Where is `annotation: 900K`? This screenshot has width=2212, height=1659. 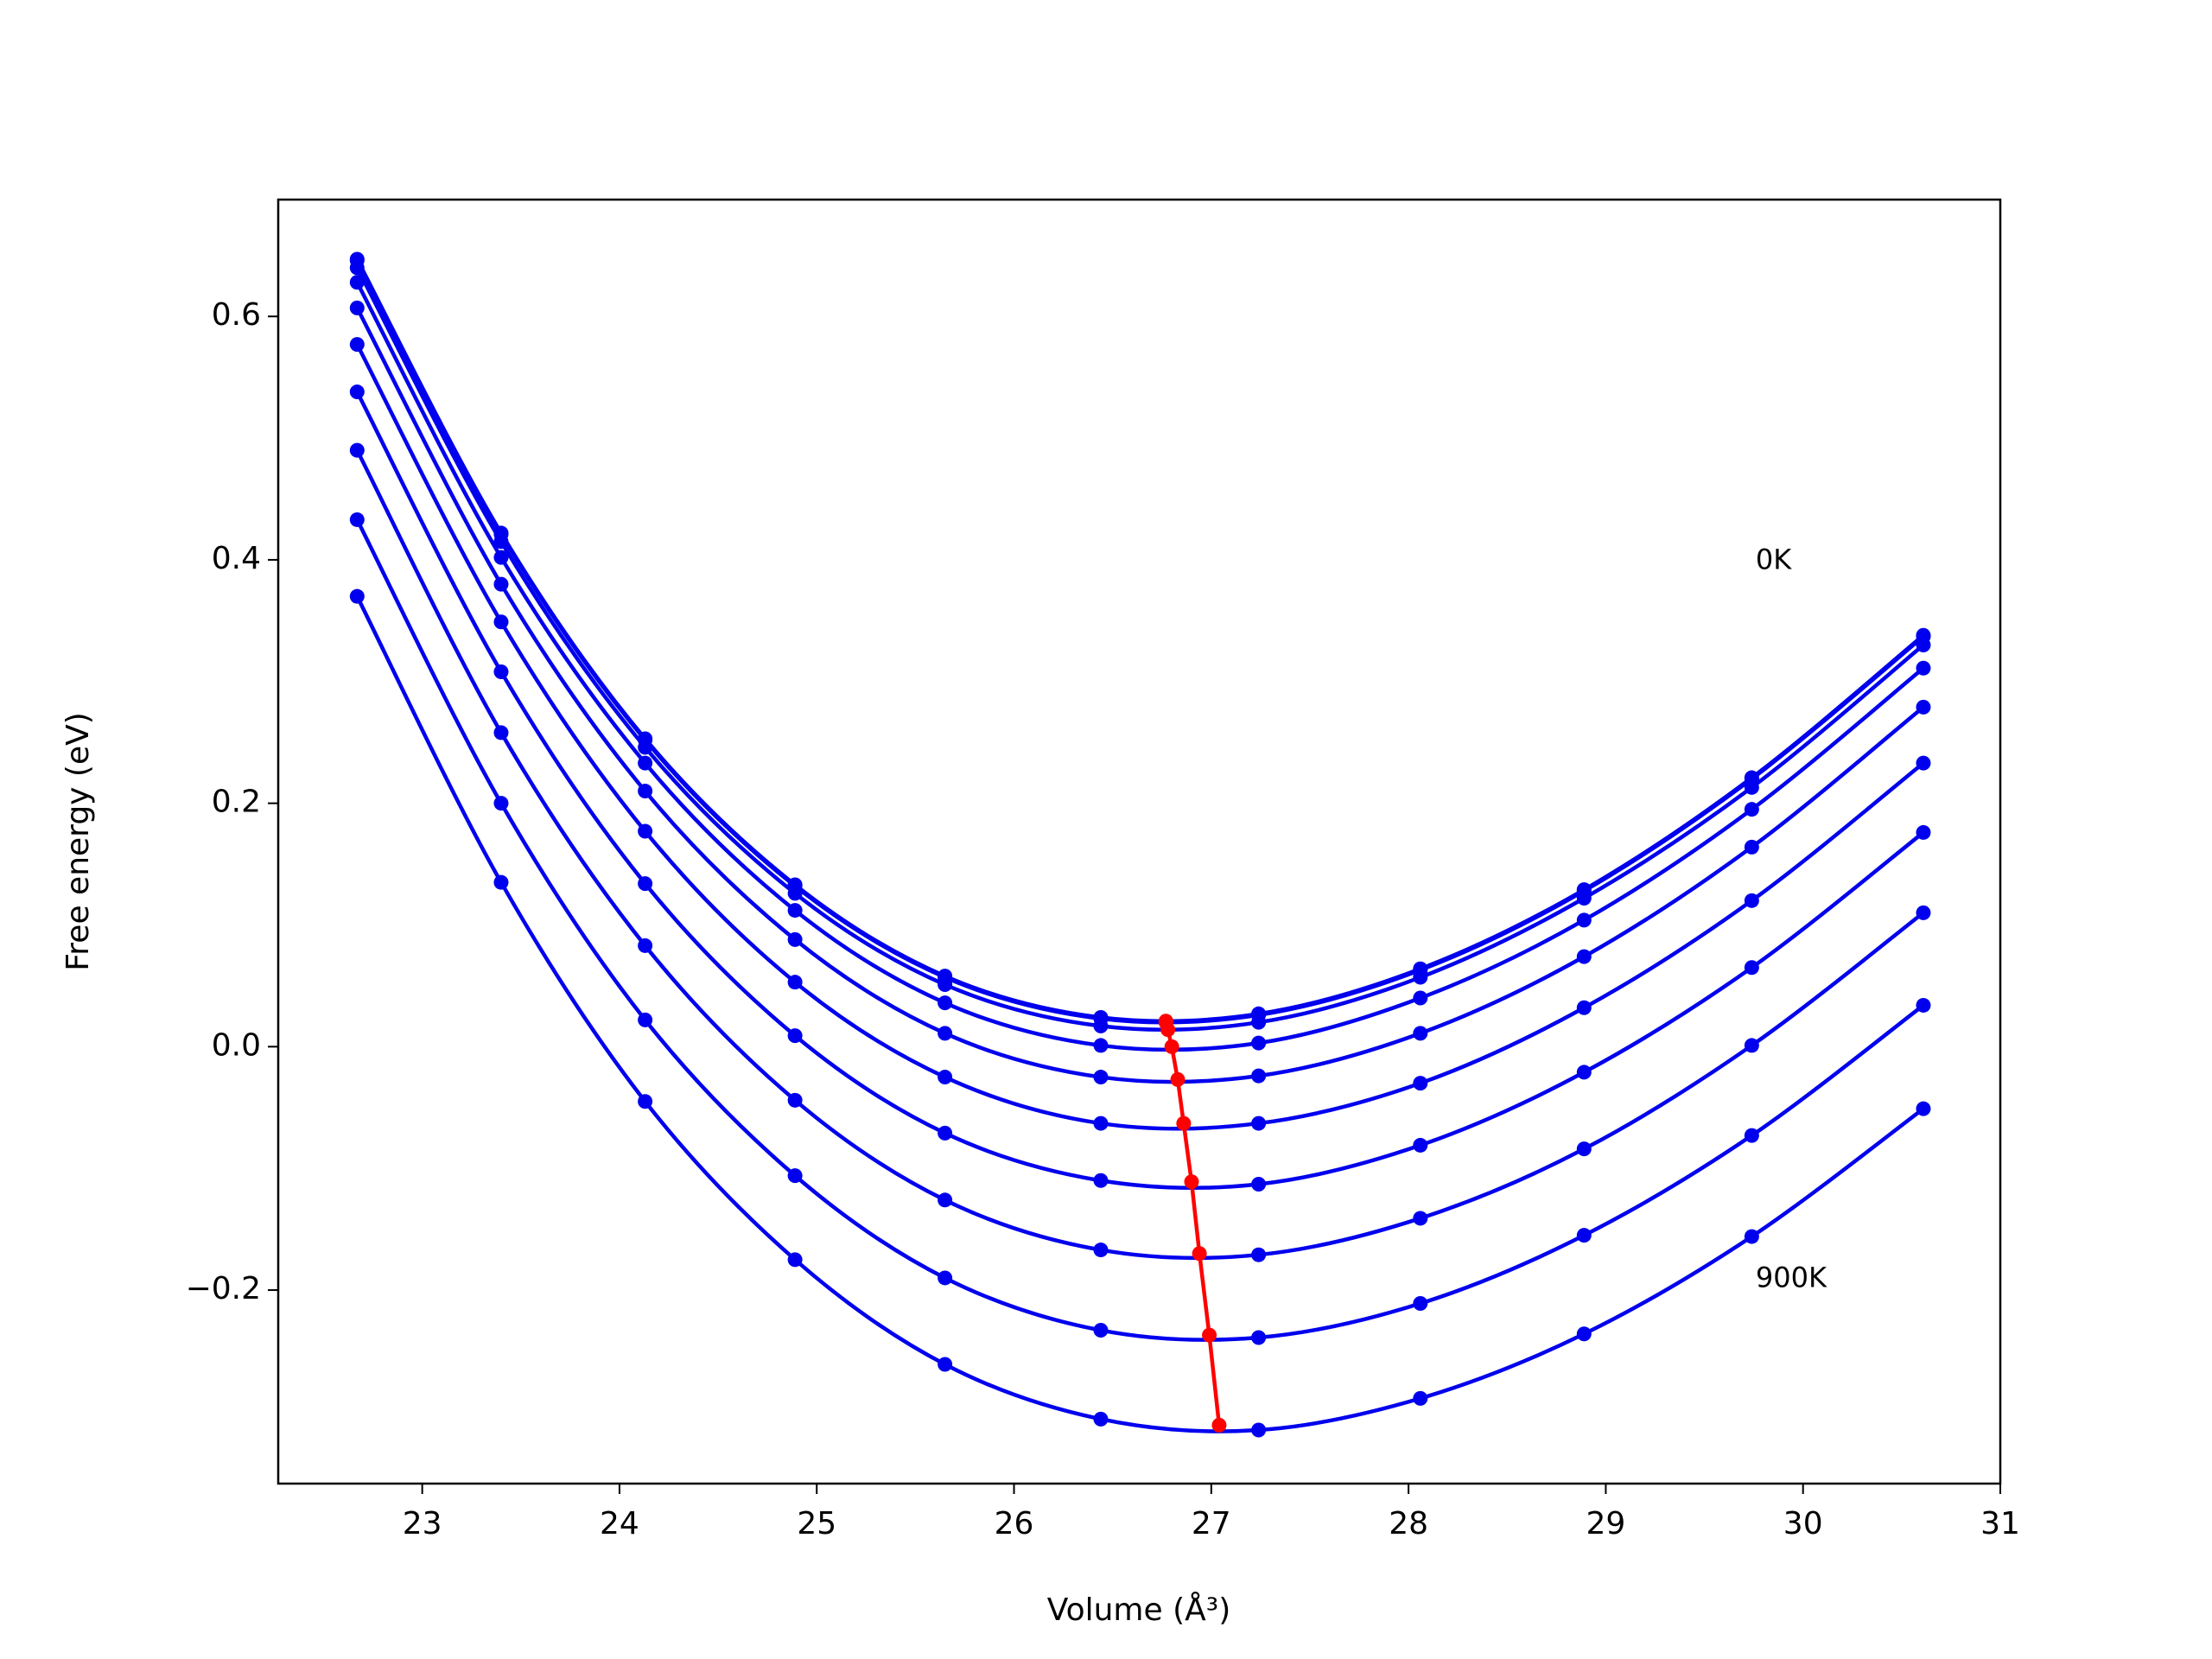 annotation: 900K is located at coordinates (1792, 1277).